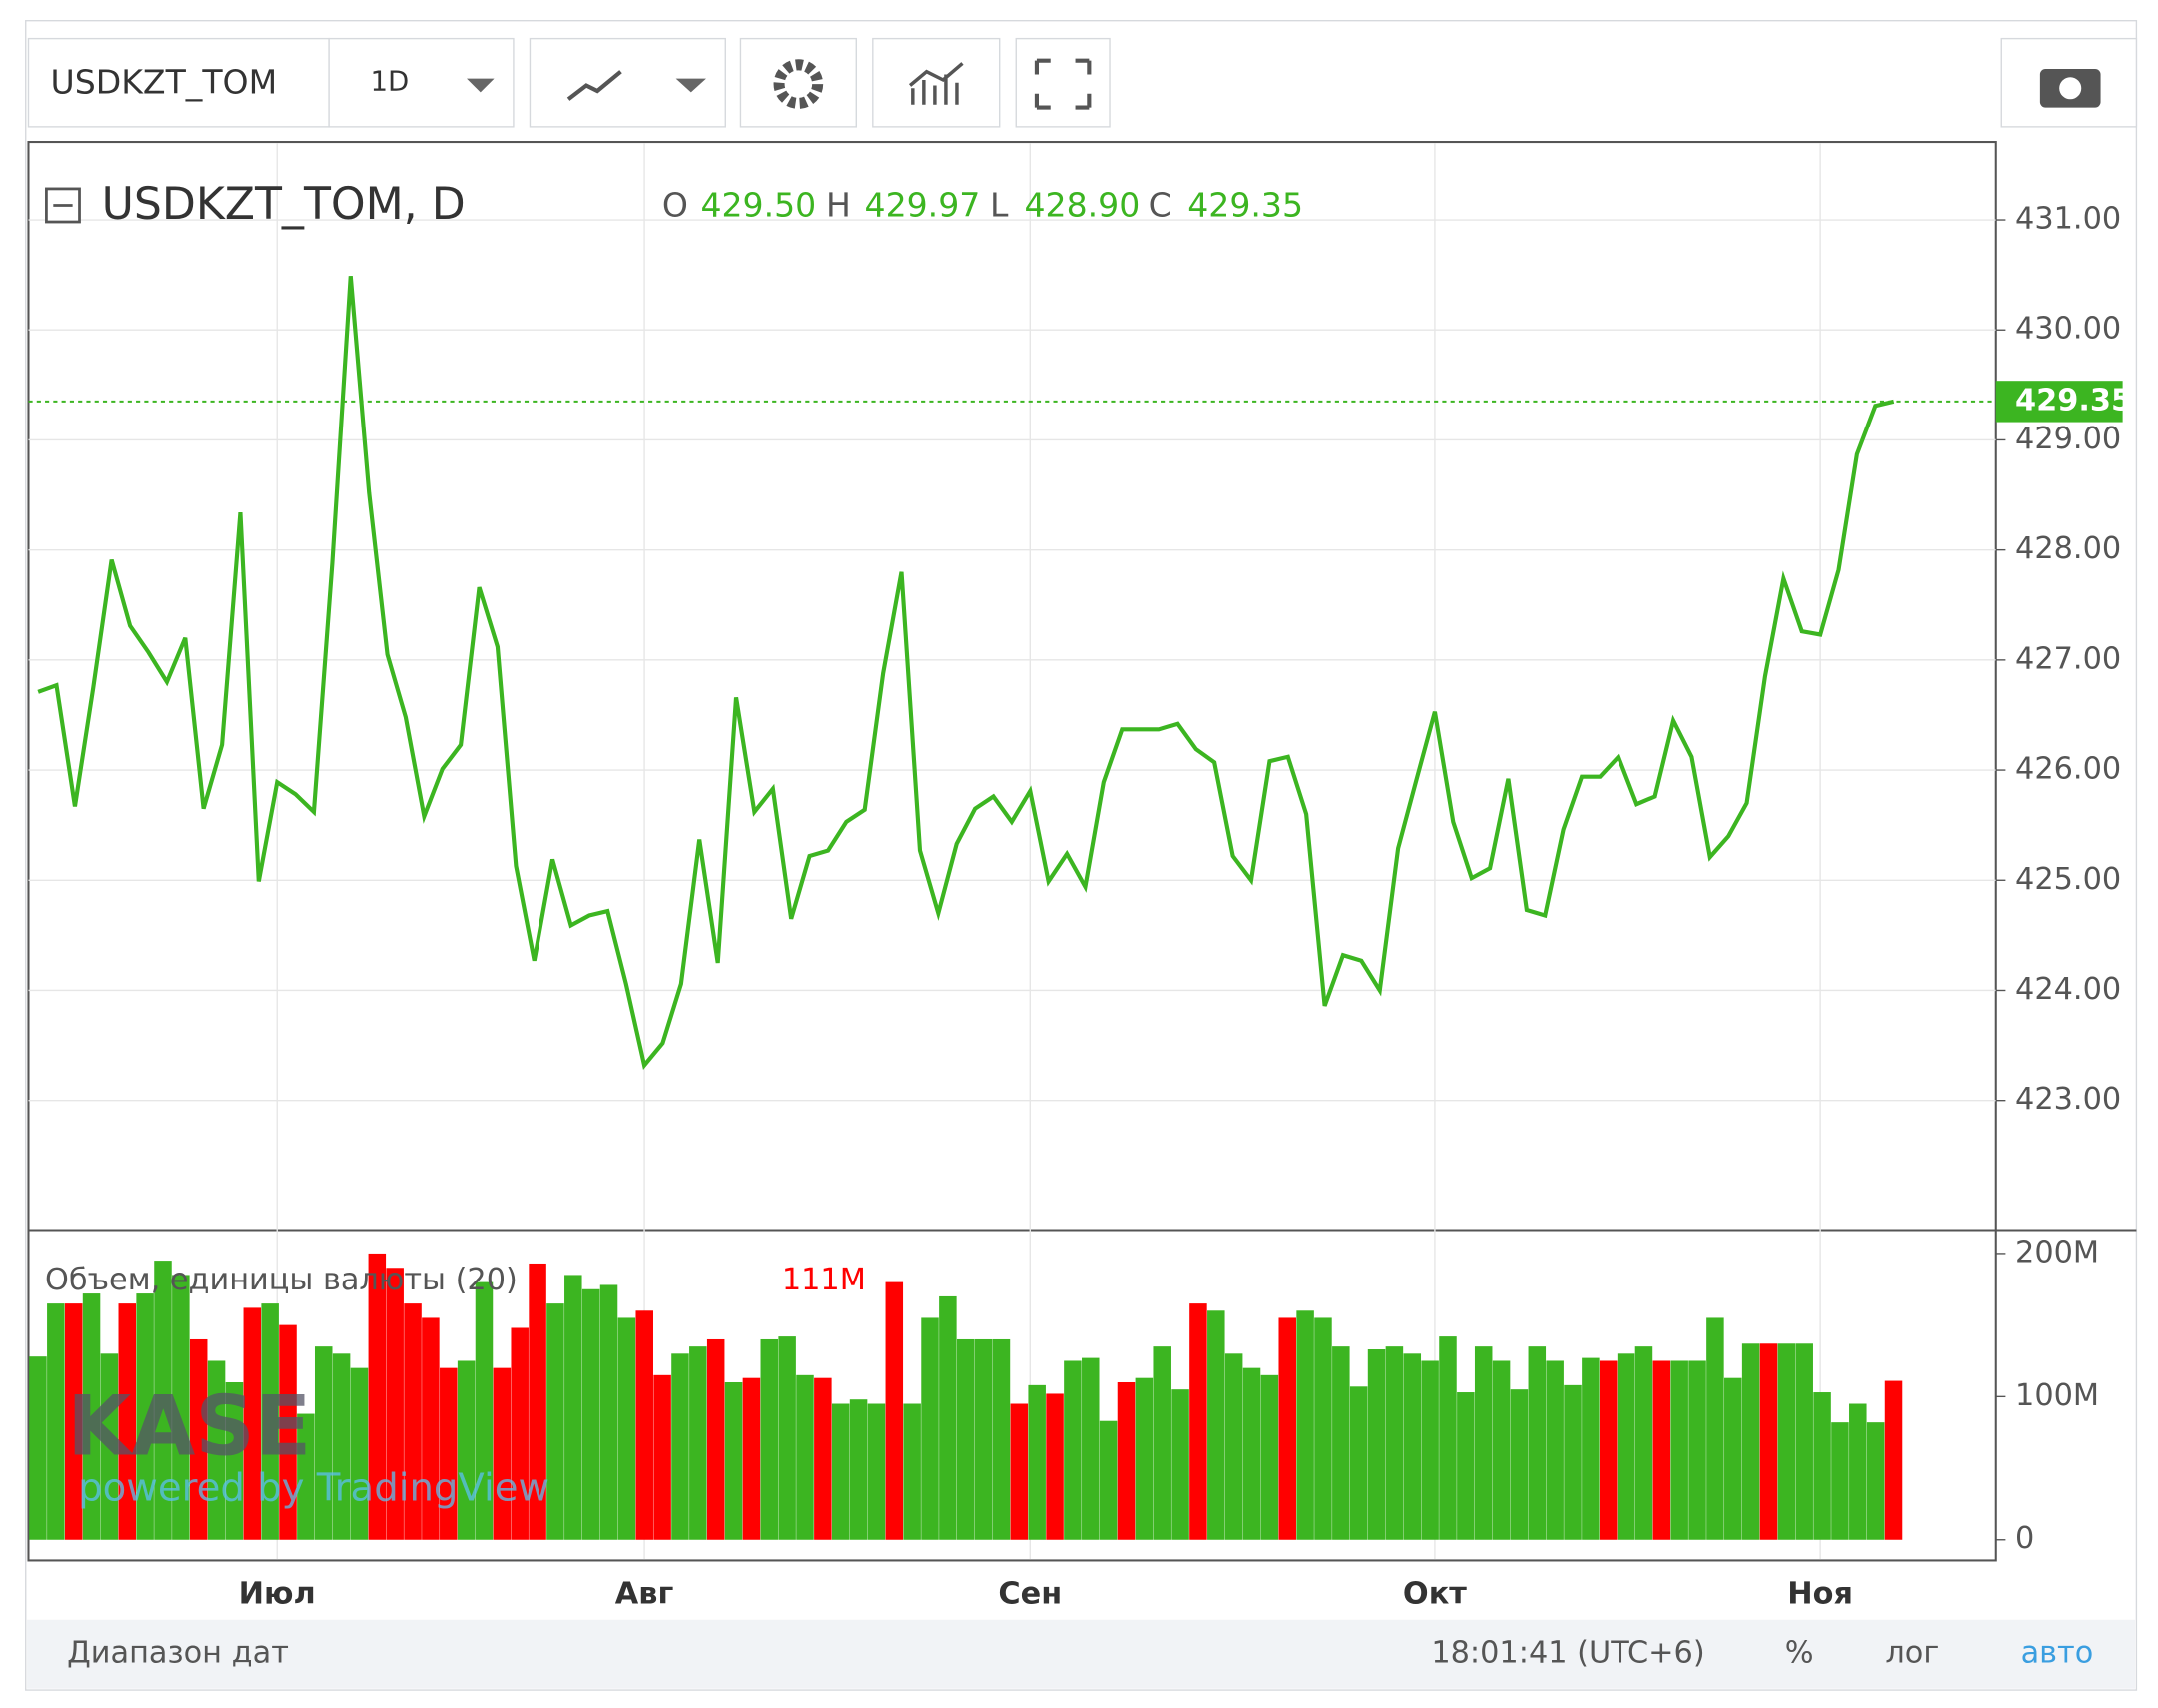 This screenshot has width=2158, height=1708. Describe the element at coordinates (2068, 219) in the screenshot. I see `y-tick-label: 431.00` at that location.